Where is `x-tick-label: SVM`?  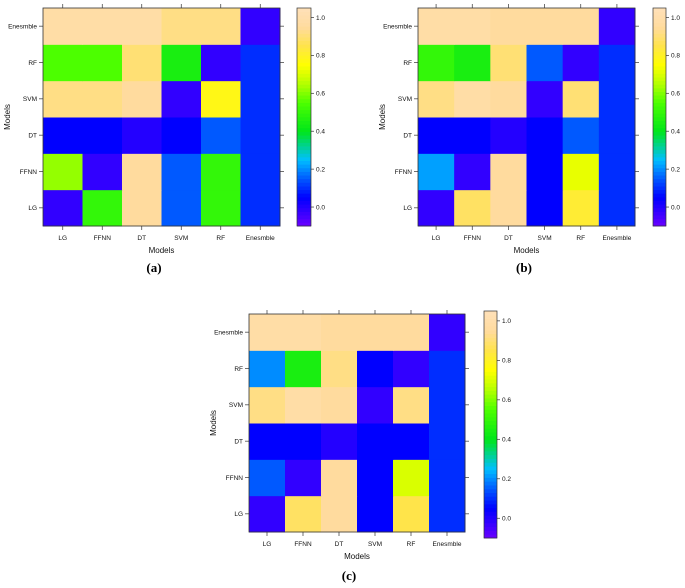 x-tick-label: SVM is located at coordinates (181, 238).